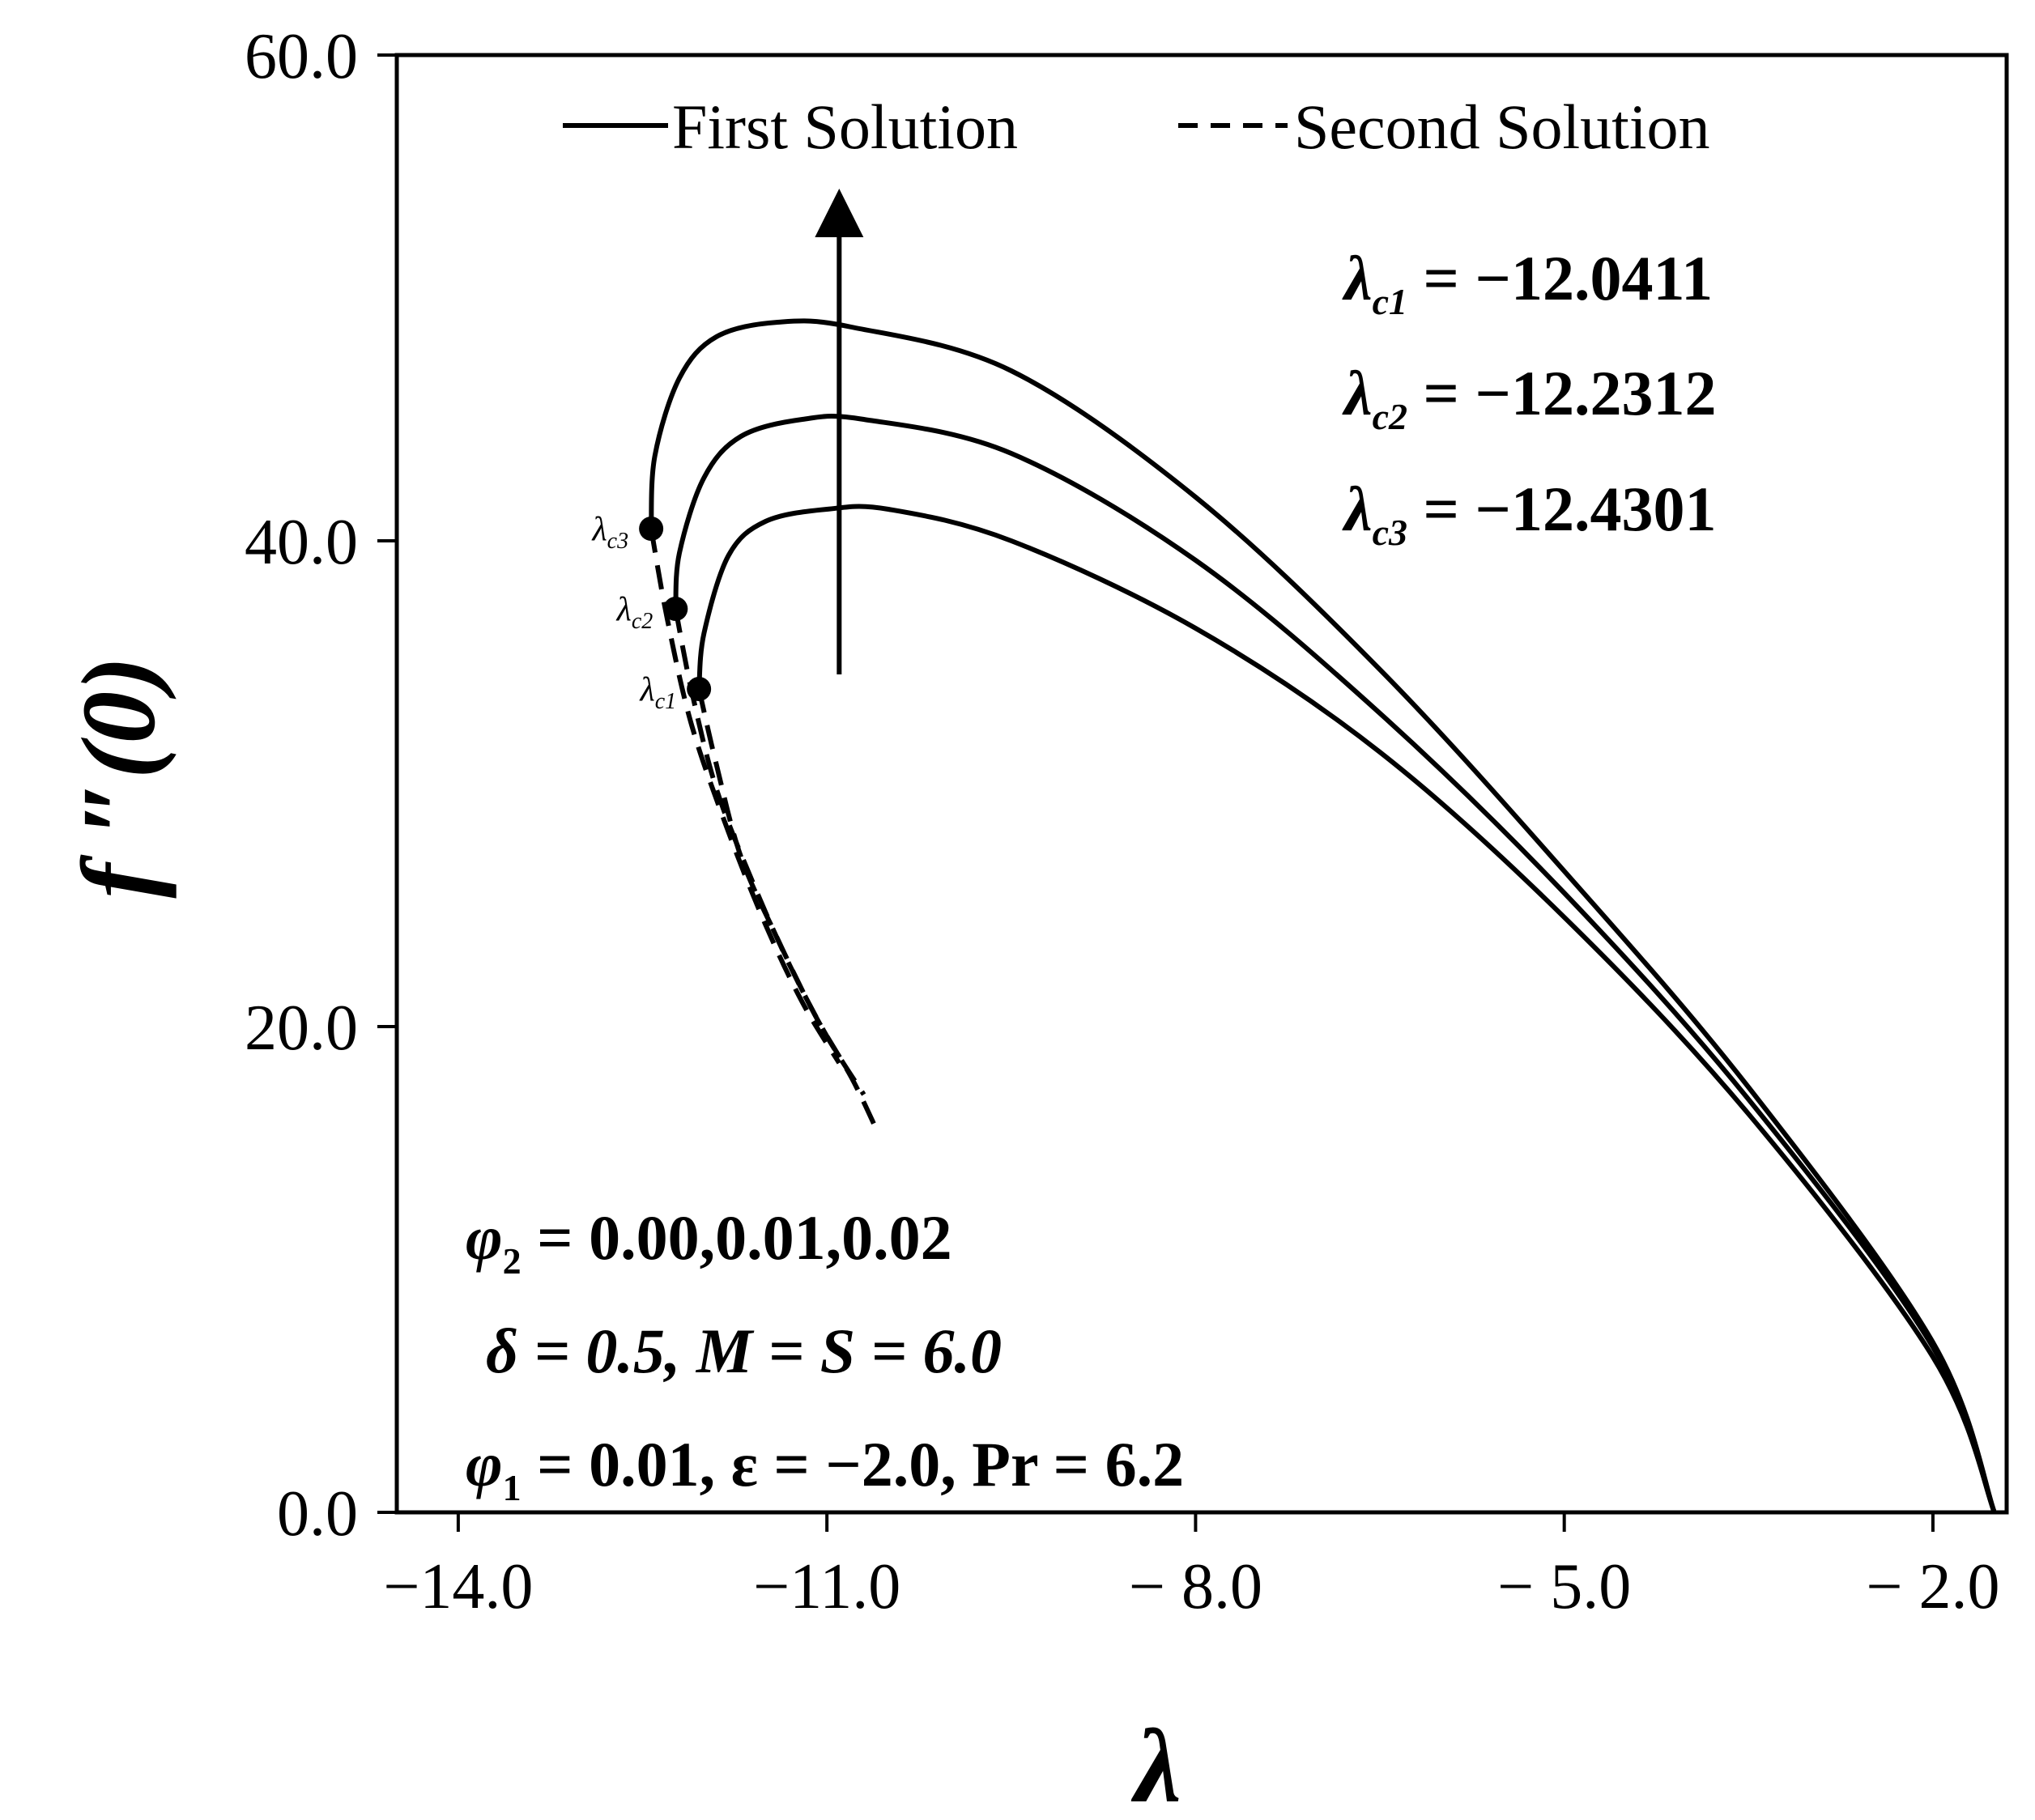 The height and width of the screenshot is (1820, 2035). What do you see at coordinates (1561, 509) in the screenshot?
I see `critical-value-3-text: = −12.4301` at bounding box center [1561, 509].